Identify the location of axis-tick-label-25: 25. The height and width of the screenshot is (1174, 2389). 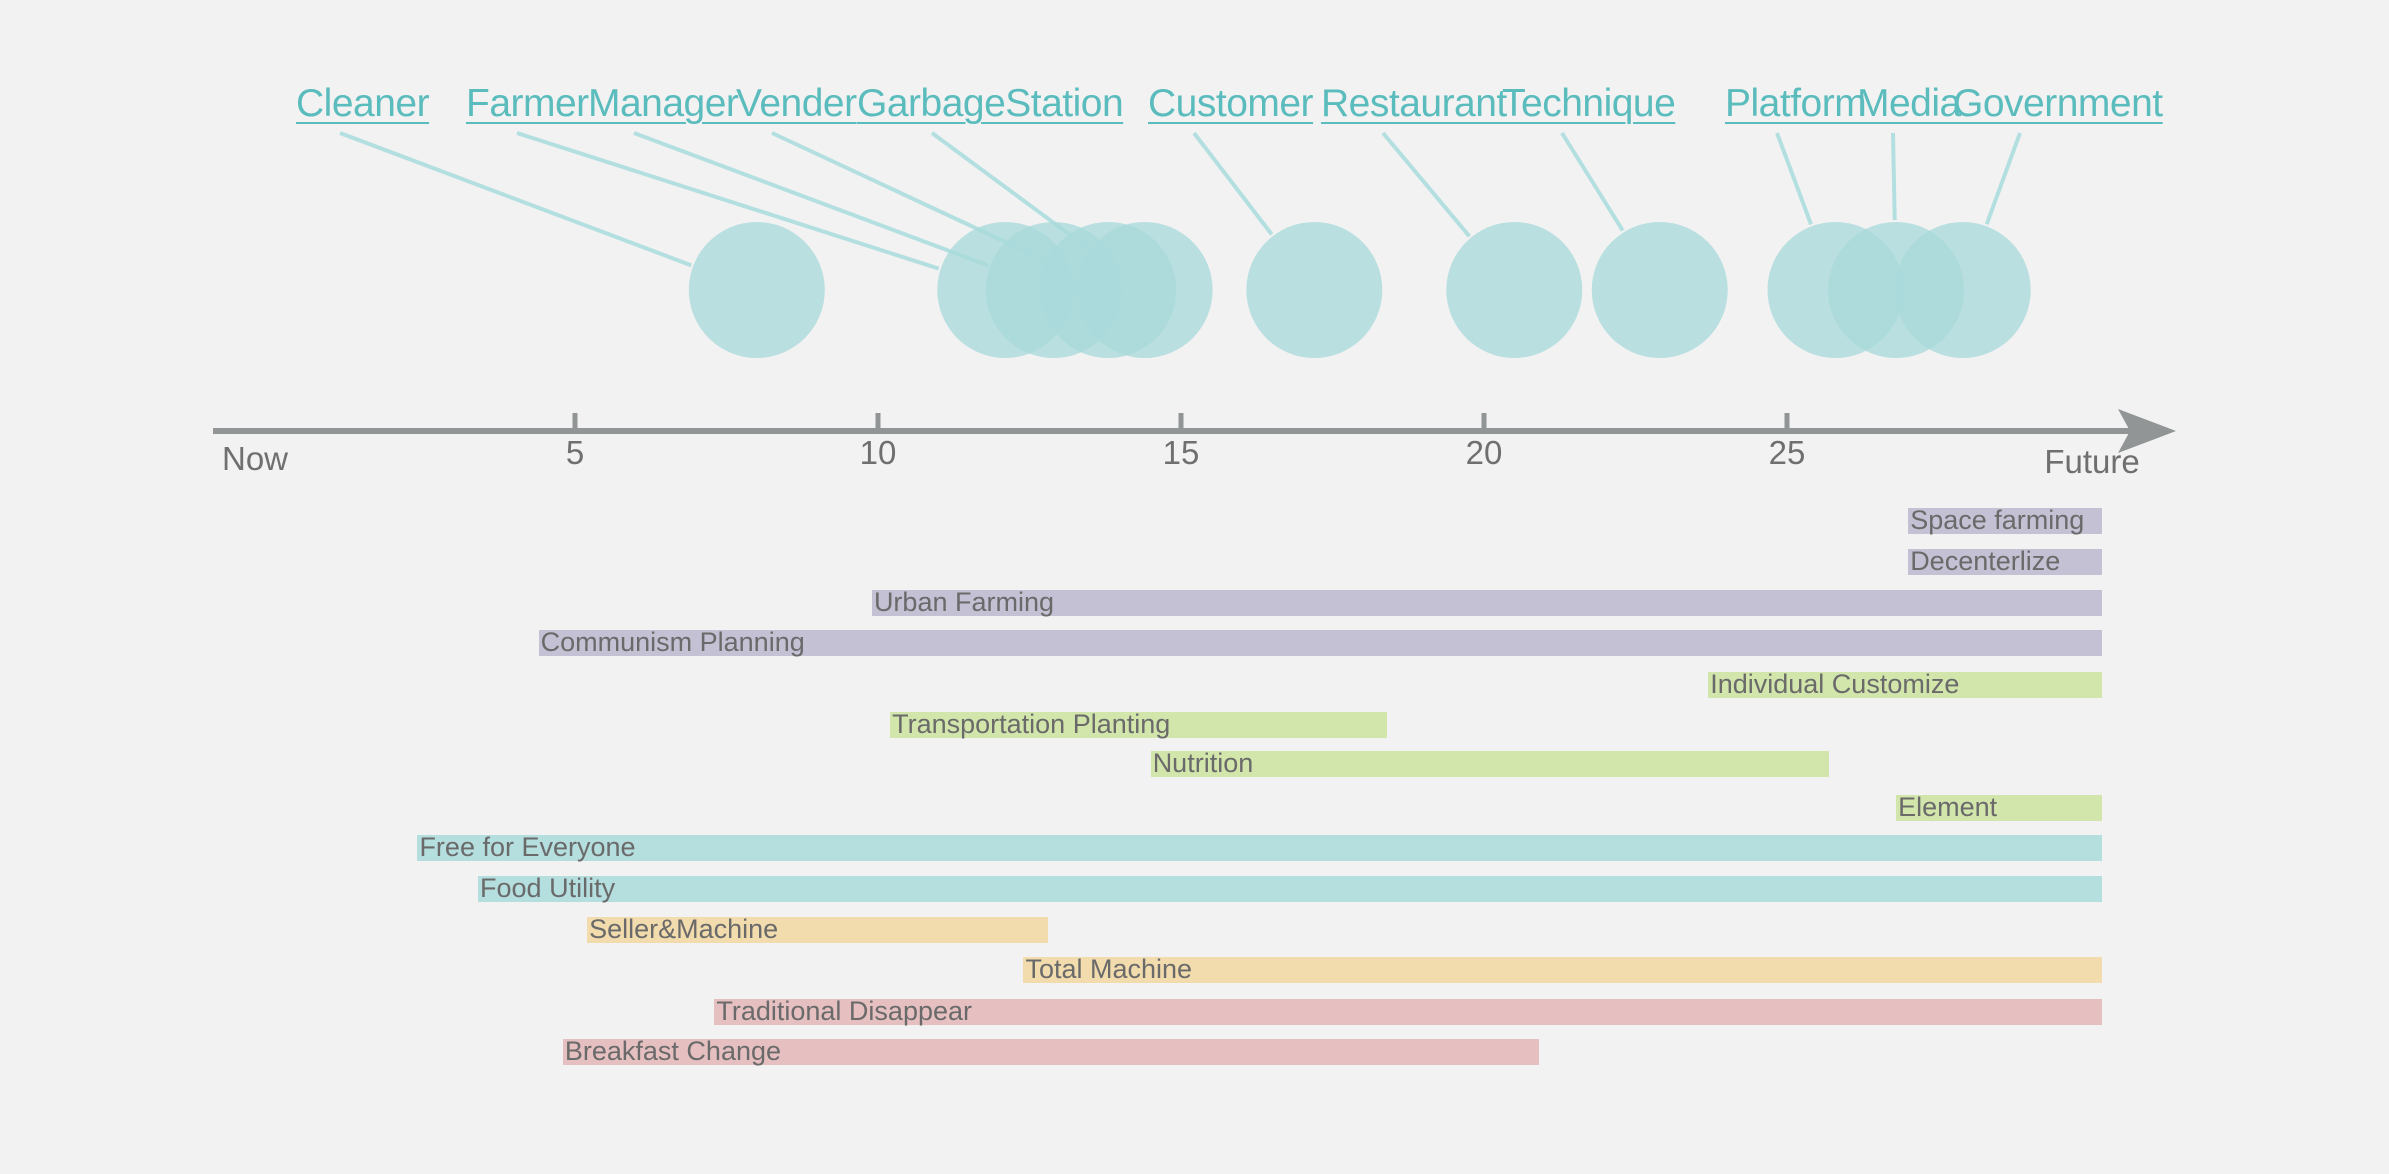
(1787, 452).